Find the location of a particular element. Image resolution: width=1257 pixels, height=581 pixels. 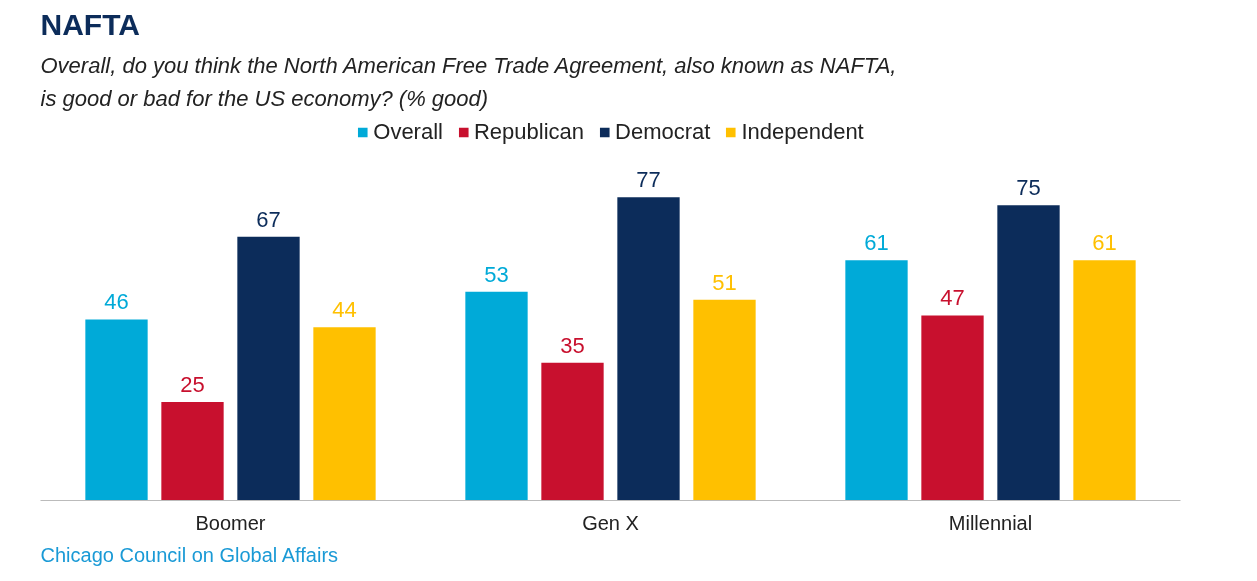

legend-label: Democrat is located at coordinates (663, 132).